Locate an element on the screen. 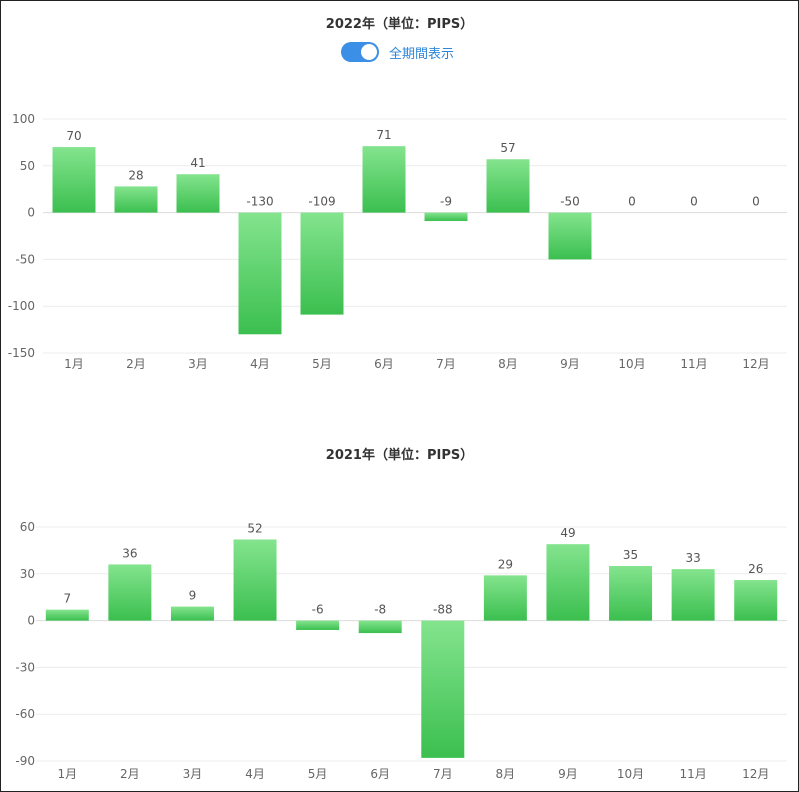 Image resolution: width=799 pixels, height=792 pixels. data-label: 70 is located at coordinates (73, 136).